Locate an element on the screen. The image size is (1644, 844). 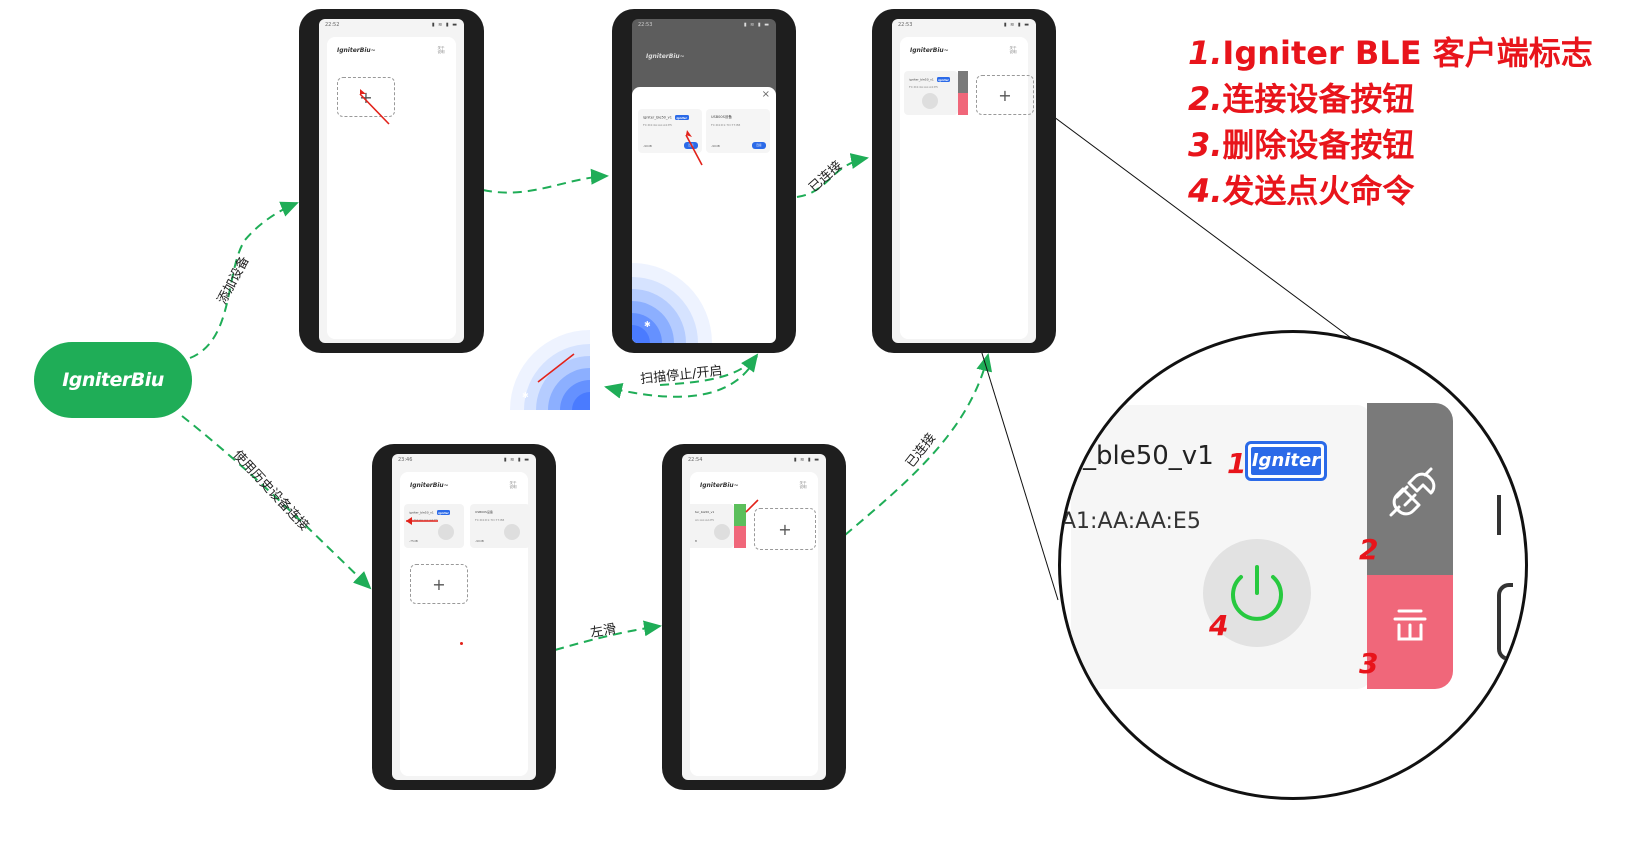
device-rssi: -75dB is located at coordinates (413, 541).